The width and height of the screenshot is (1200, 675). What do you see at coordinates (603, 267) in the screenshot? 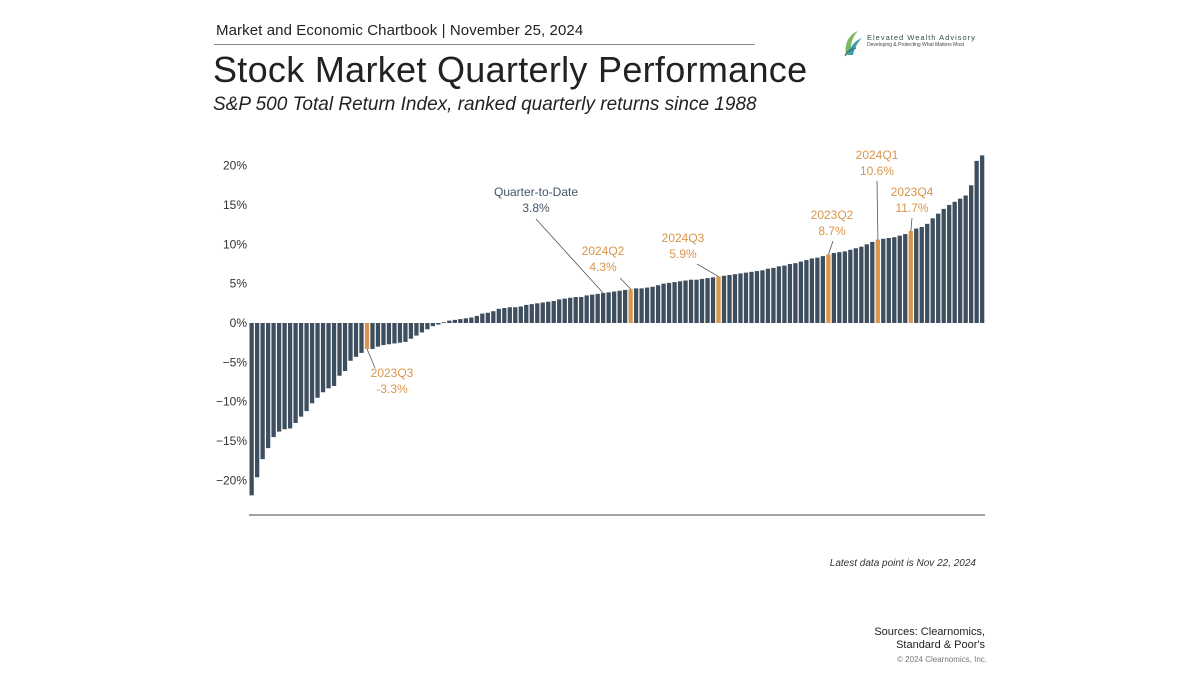
I see `annotation-value: 4.3%` at bounding box center [603, 267].